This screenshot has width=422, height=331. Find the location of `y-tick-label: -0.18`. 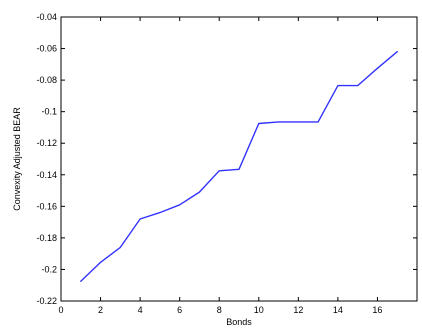

y-tick-label: -0.18 is located at coordinates (46, 238).